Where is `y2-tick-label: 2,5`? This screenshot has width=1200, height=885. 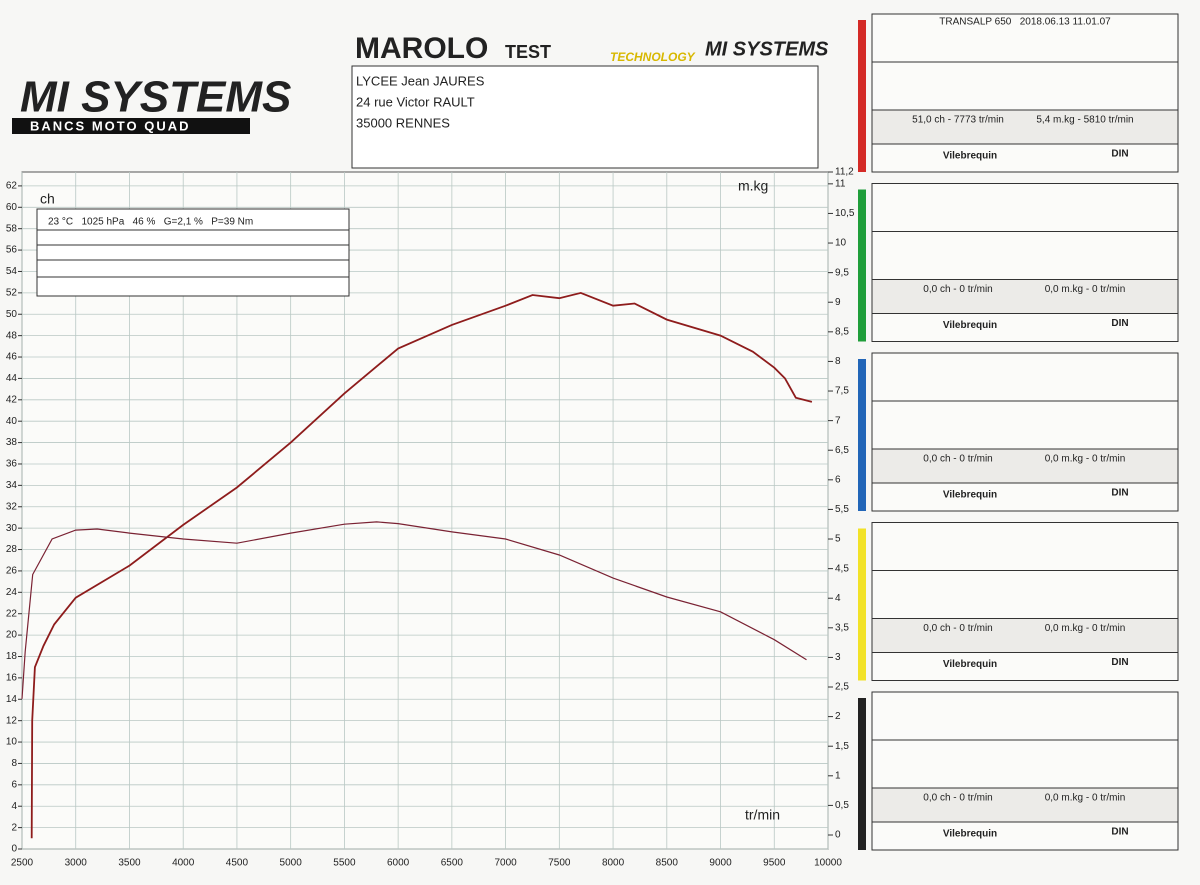 y2-tick-label: 2,5 is located at coordinates (842, 687).